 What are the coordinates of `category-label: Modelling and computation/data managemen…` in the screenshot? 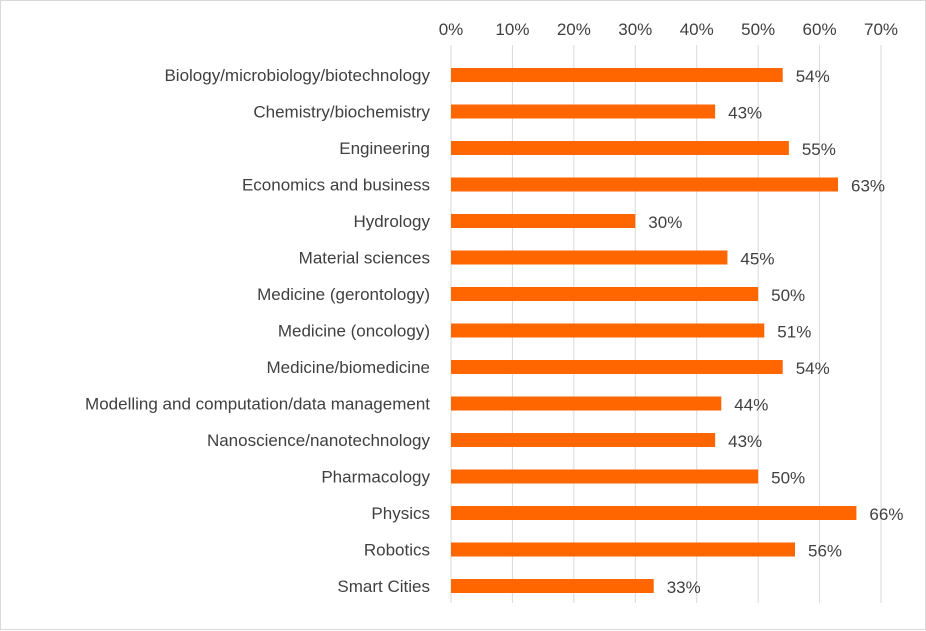 It's located at (257, 404).